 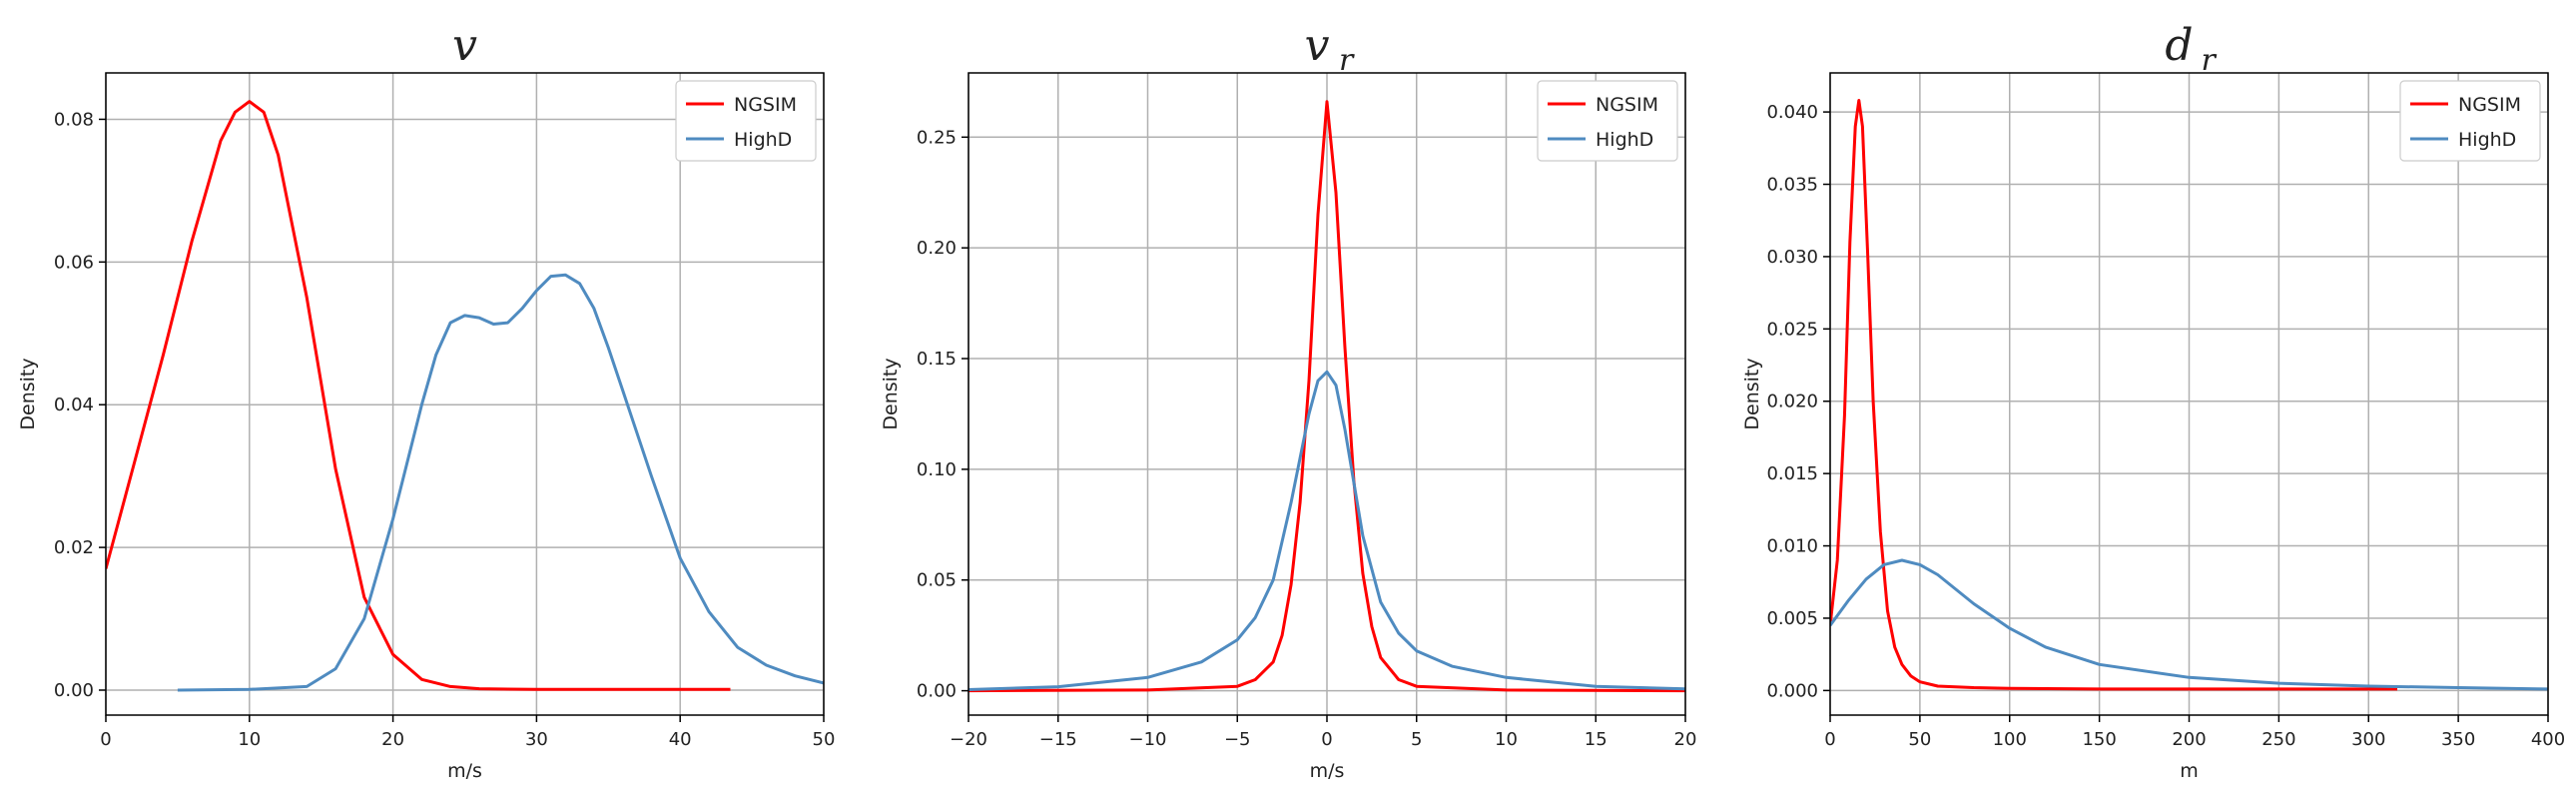 I want to click on x-tick-label: −5, so click(x=1237, y=739).